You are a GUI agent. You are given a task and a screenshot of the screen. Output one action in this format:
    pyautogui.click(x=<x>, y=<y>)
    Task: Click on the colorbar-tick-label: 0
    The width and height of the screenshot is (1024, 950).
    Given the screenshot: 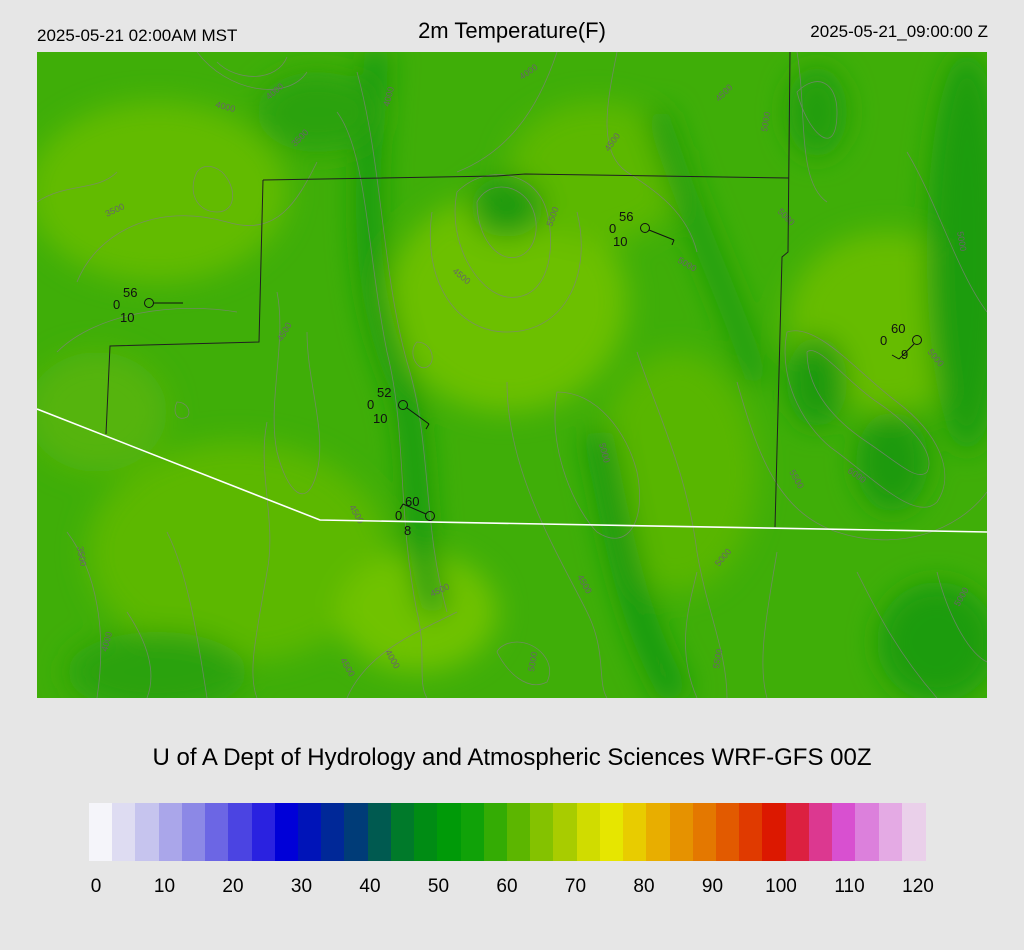 What is the action you would take?
    pyautogui.click(x=96, y=886)
    